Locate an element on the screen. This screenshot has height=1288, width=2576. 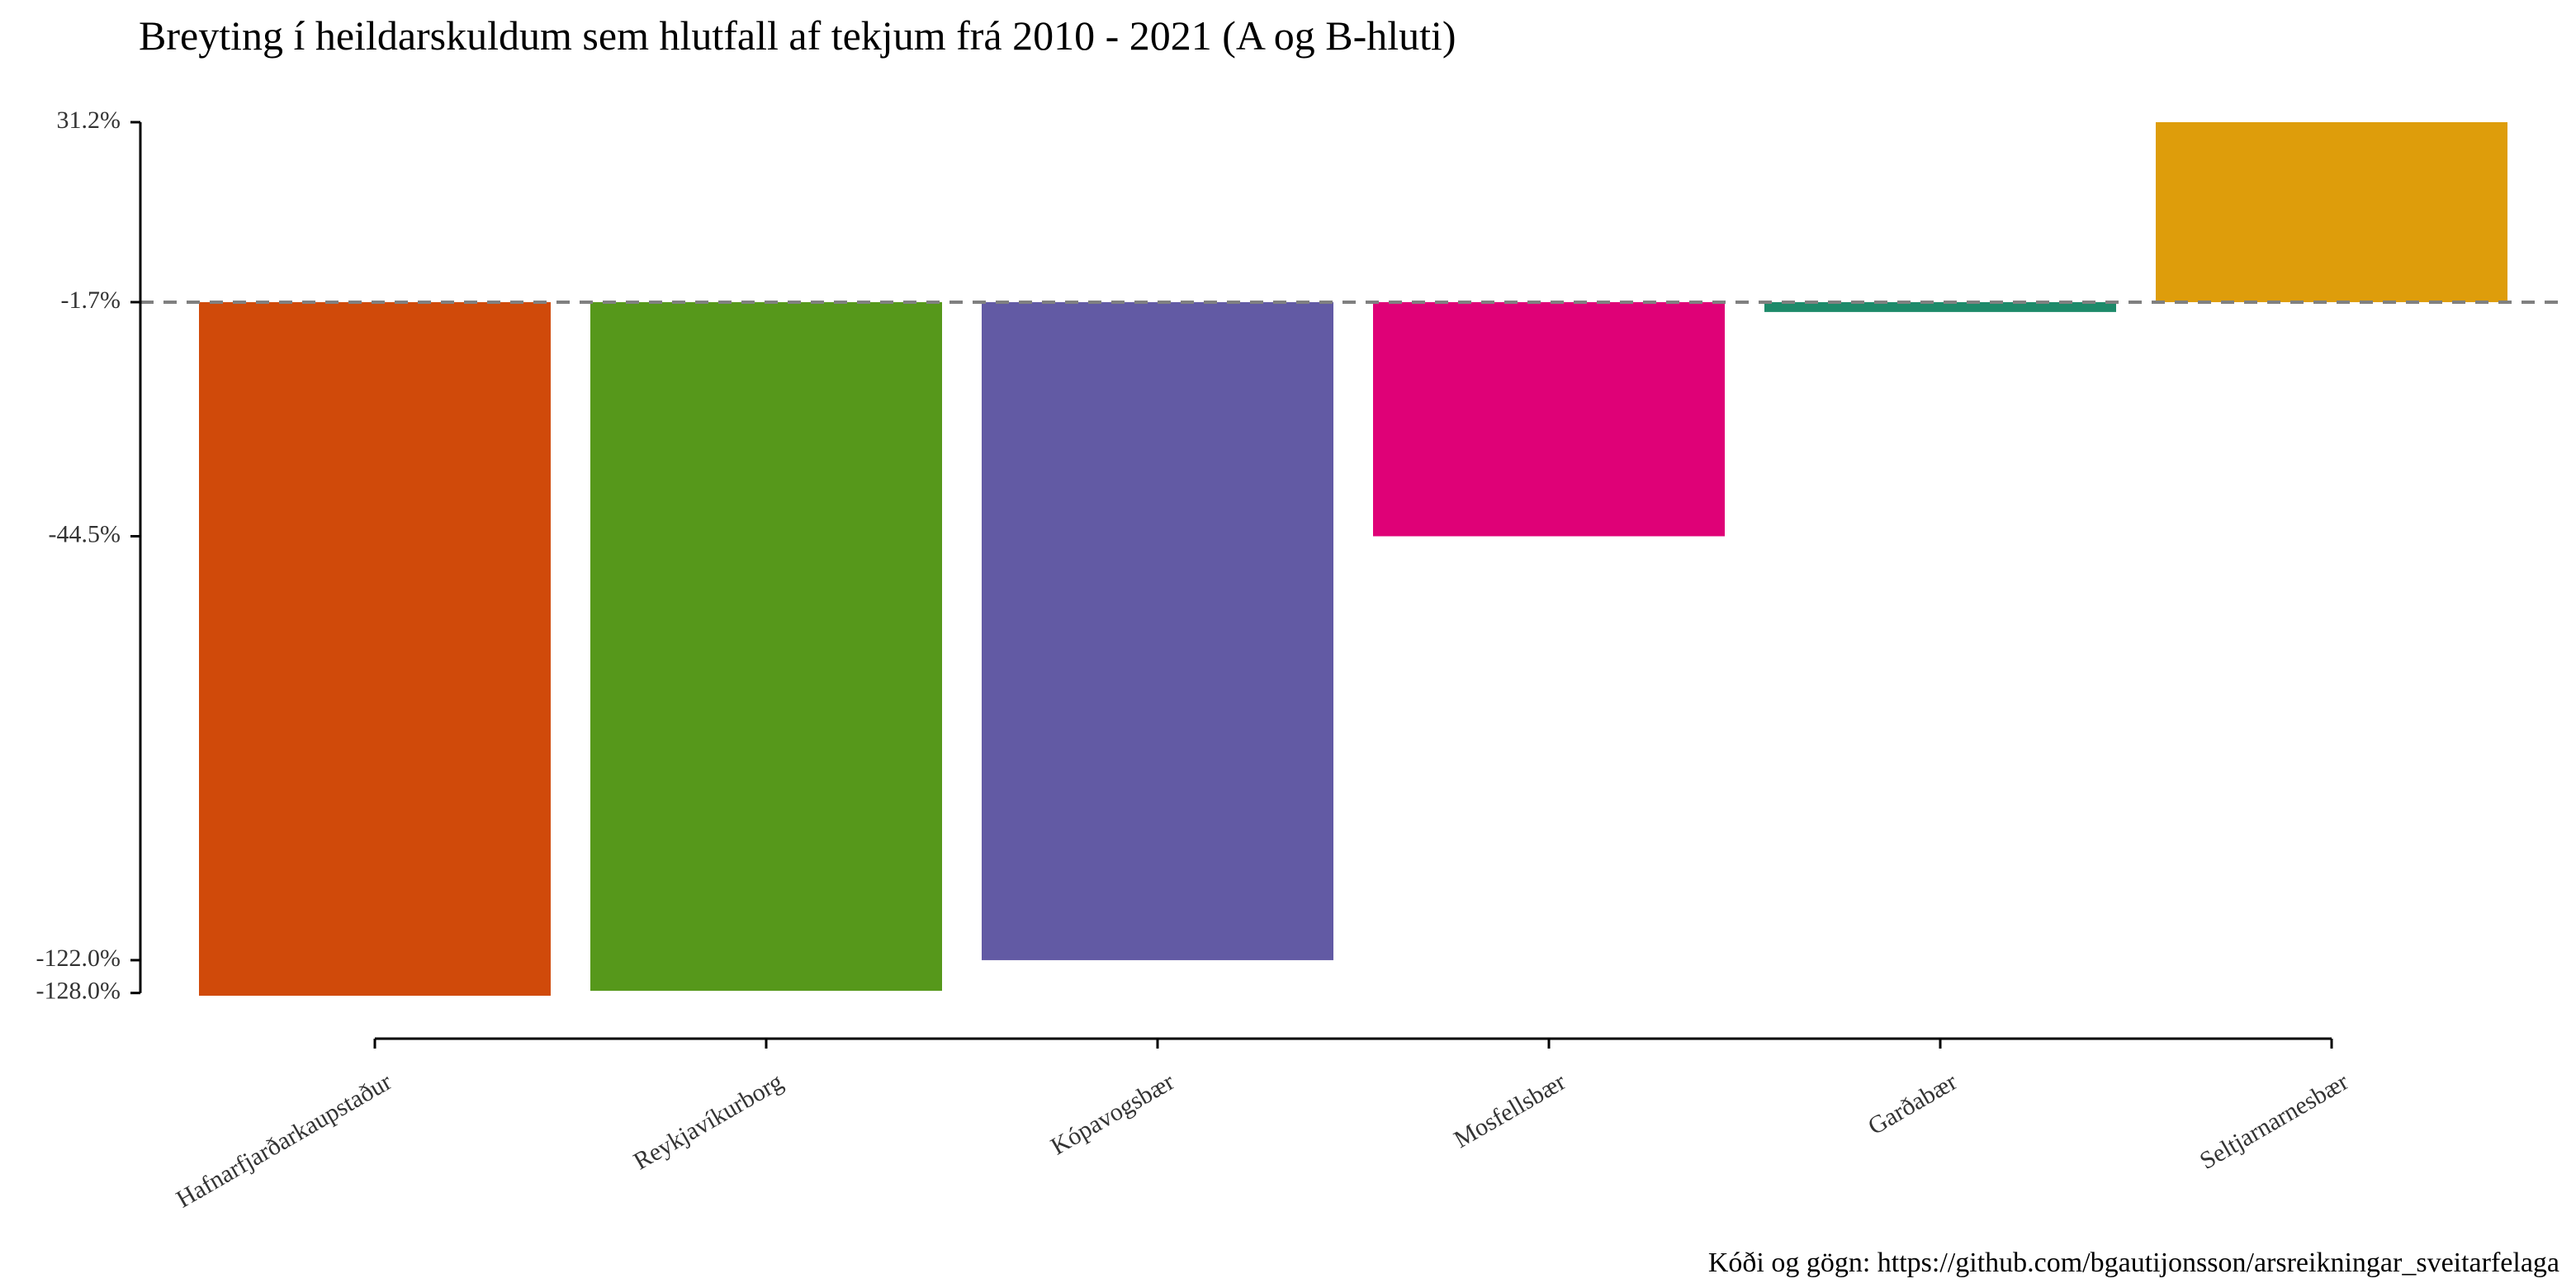
y-tick-label: 31.2% is located at coordinates (89, 120).